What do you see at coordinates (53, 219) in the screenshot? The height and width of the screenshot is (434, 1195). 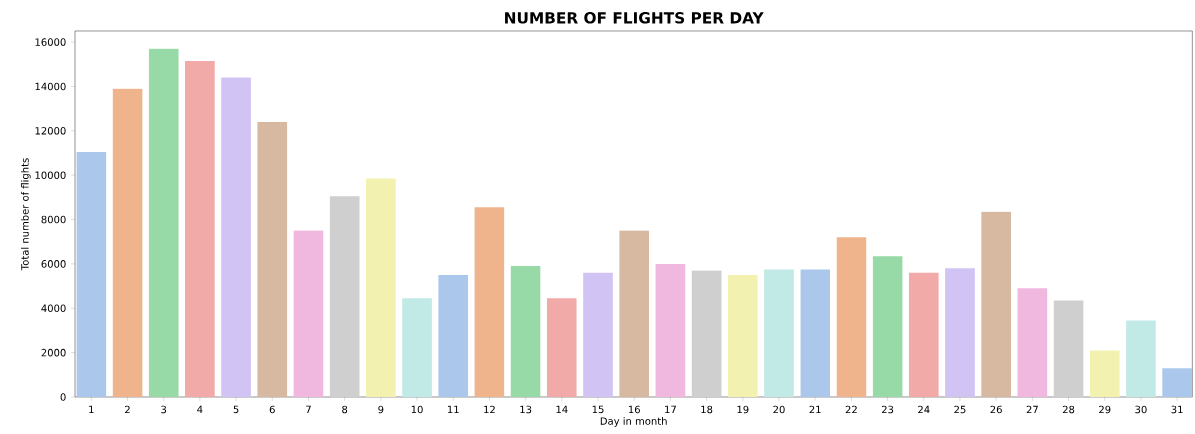 I see `y-tick-label: 8000` at bounding box center [53, 219].